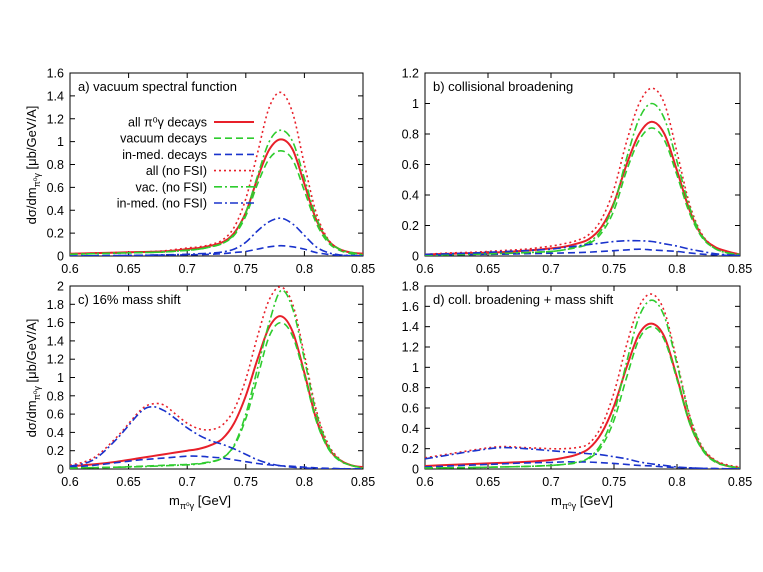  I want to click on legend-label-in-med-no-fsi: in-med. (no FSI), so click(162, 204).